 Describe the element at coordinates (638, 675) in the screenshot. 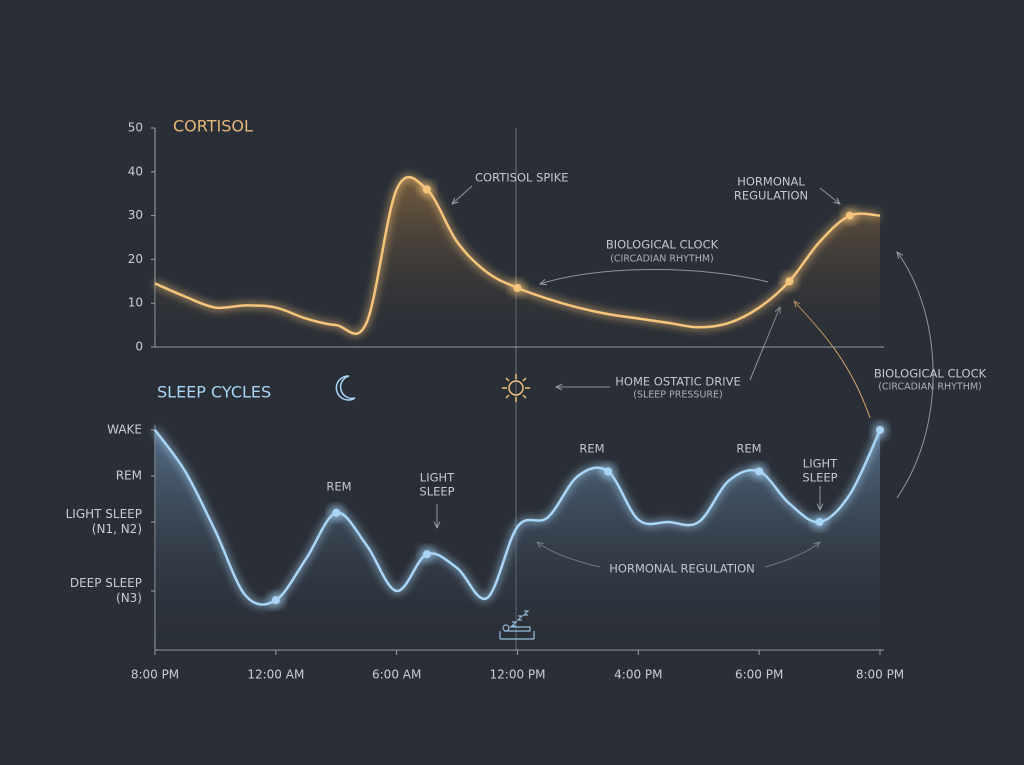

I see `x-tick-label: 4:00 PM` at that location.